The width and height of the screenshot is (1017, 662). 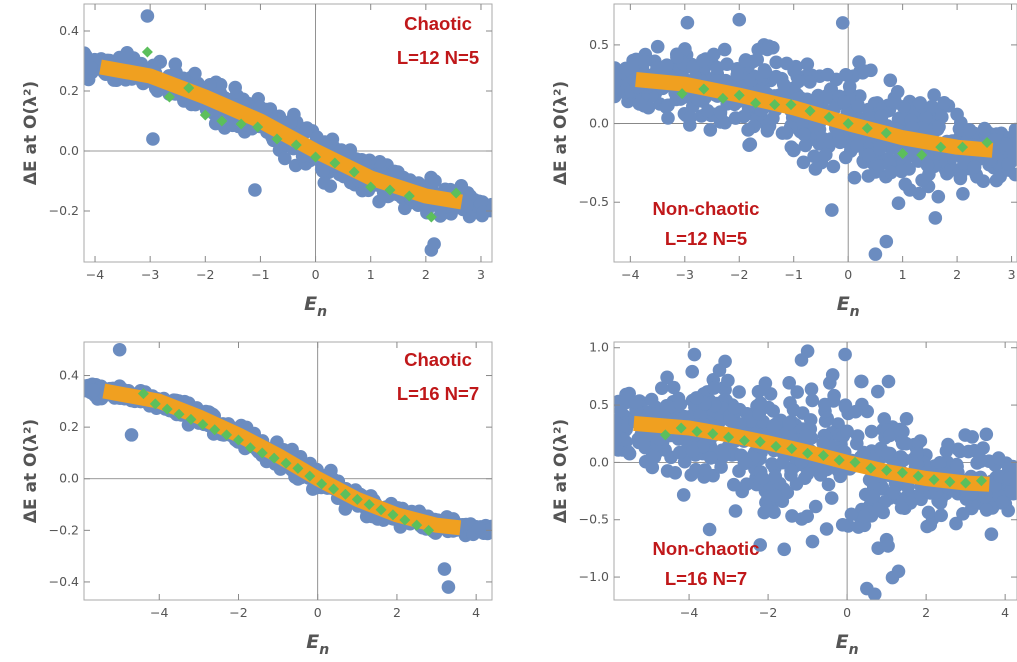 What do you see at coordinates (706, 548) in the screenshot?
I see `annotation-line-1: Non-chaotic` at bounding box center [706, 548].